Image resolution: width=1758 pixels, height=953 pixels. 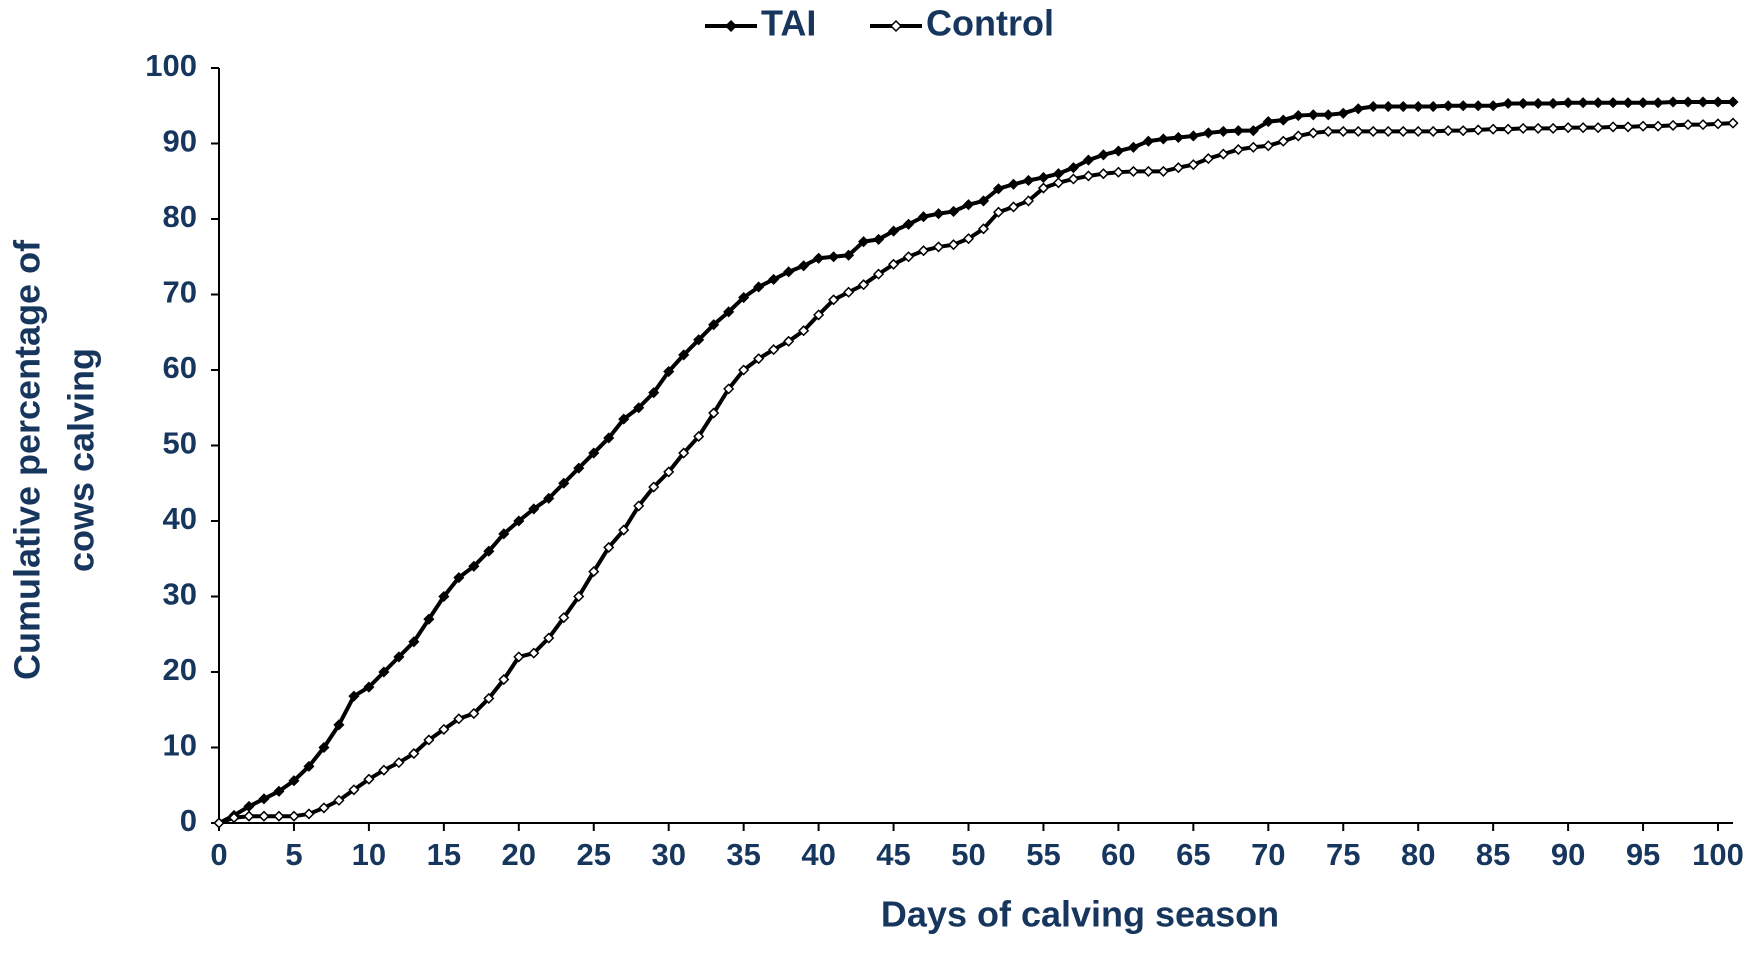 I want to click on y-tick-label: 40, so click(x=180, y=518).